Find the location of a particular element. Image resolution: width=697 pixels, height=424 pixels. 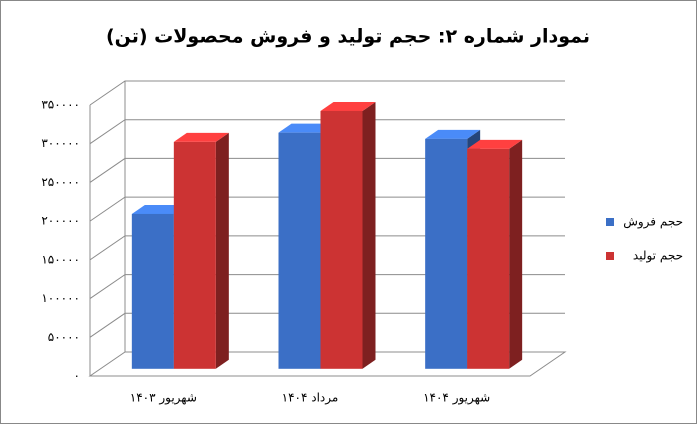

y-tick-label: ۱۰۰۰۰۰ is located at coordinates (60, 298).